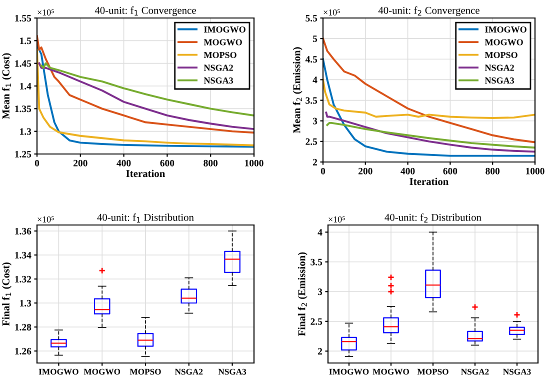 This screenshot has height=378, width=550. I want to click on y-tick-label: 1.28, so click(23, 327).